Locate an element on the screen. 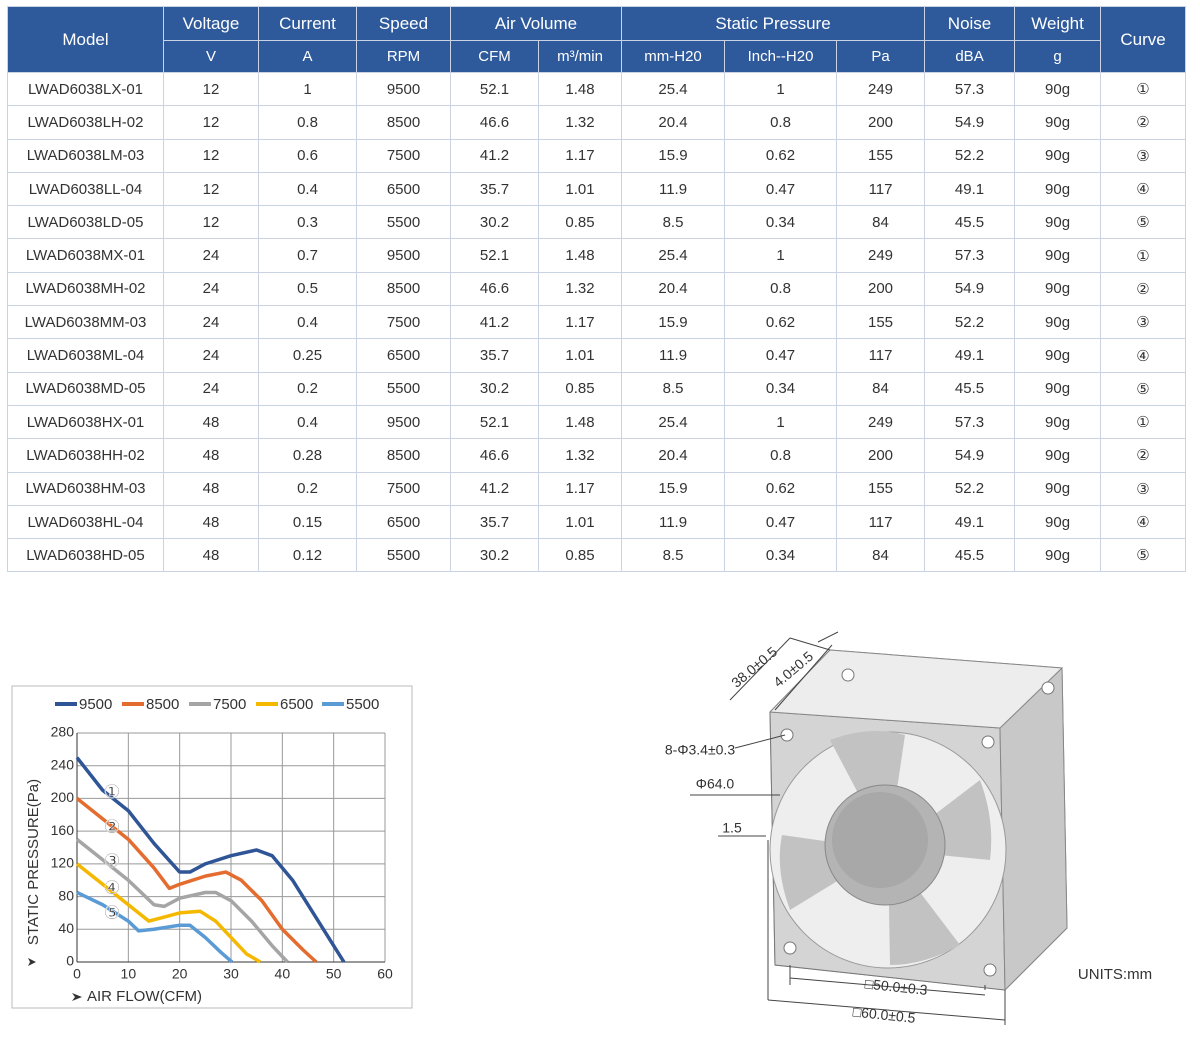 The width and height of the screenshot is (1200, 1064). table-cell: 1.32 is located at coordinates (580, 455).